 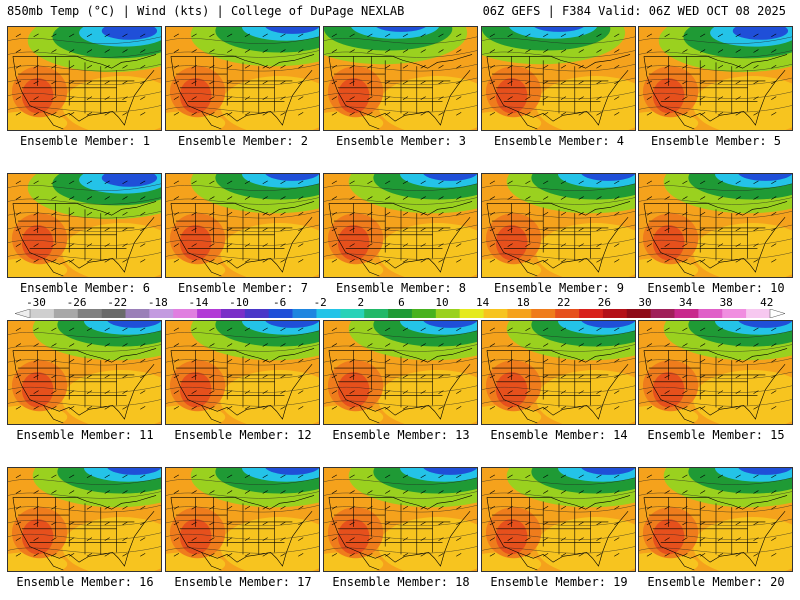 I want to click on ensemble-member-label: Ensemble Member: 4, so click(x=559, y=141).